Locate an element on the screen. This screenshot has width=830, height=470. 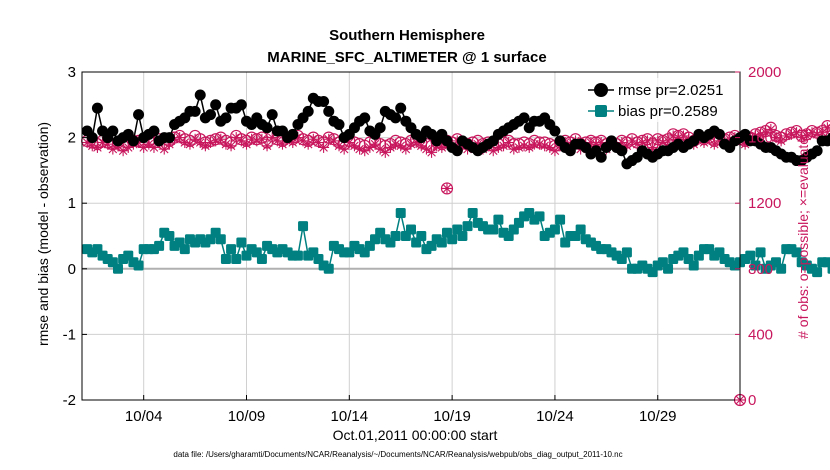
y-axis-label: rmse and bias (model - observation) is located at coordinates (43, 234).